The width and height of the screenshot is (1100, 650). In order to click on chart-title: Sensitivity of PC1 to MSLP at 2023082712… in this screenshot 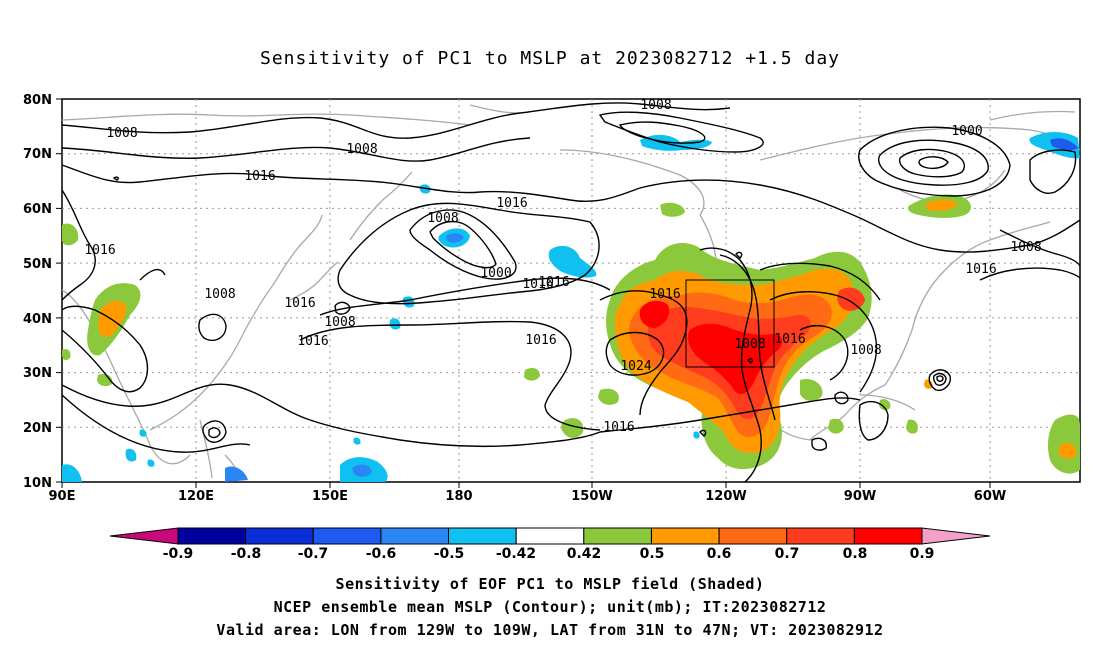, I will do `click(549, 58)`.